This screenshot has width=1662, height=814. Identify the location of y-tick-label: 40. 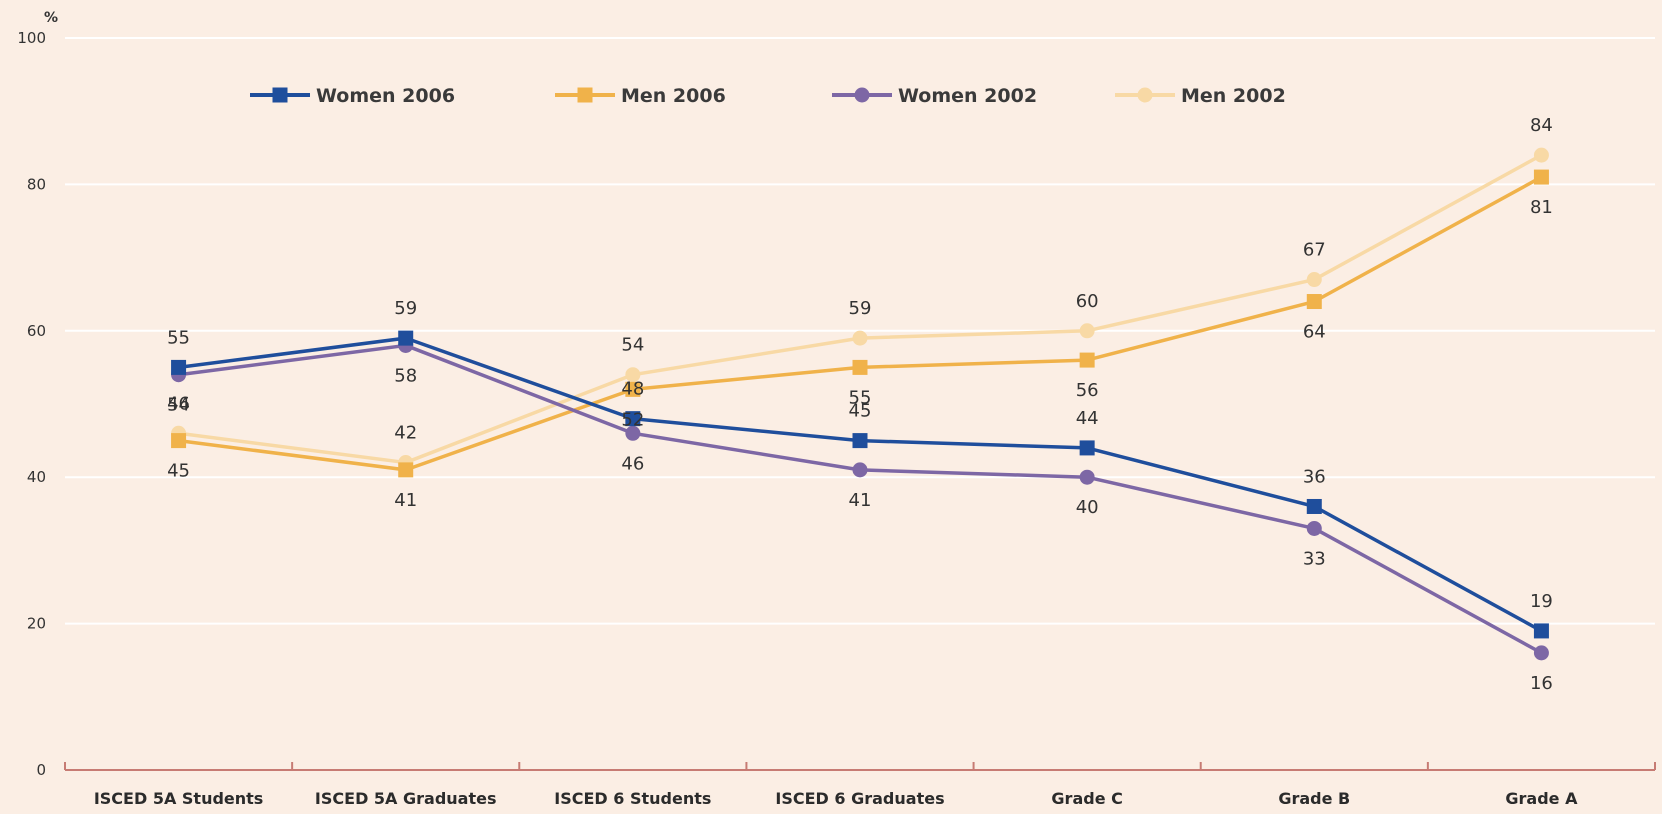
(36, 477).